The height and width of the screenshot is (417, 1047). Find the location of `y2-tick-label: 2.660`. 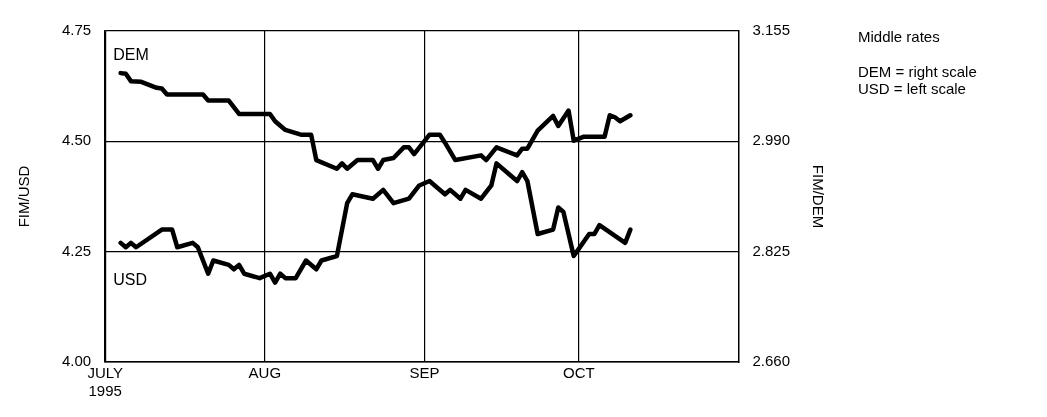

y2-tick-label: 2.660 is located at coordinates (771, 361).